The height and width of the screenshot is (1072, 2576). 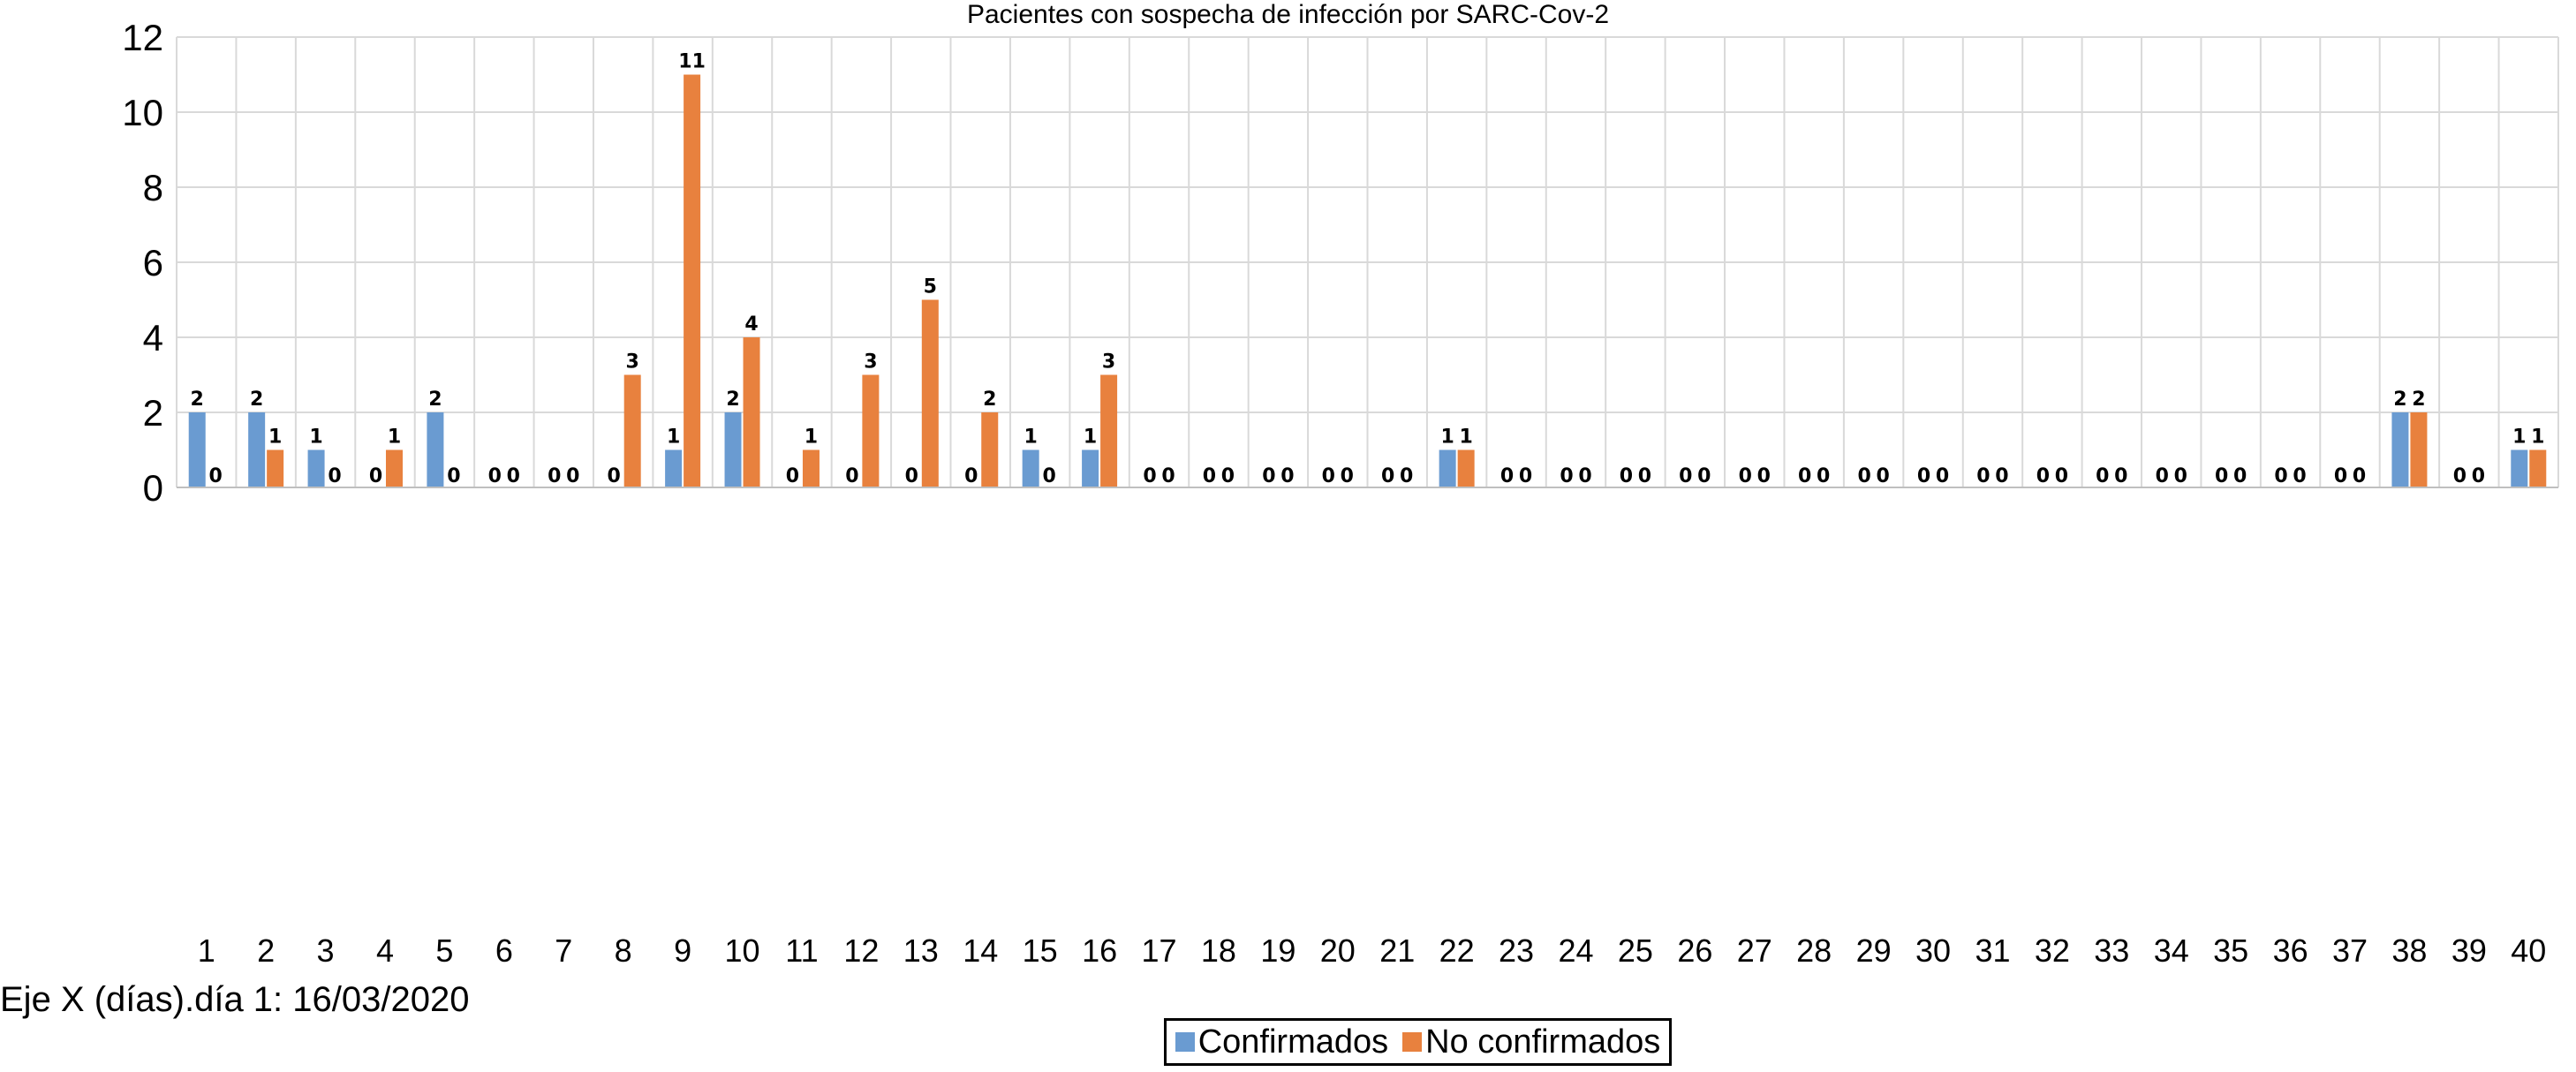 I want to click on data-label-no-confirmados-19: 0, so click(x=1287, y=476).